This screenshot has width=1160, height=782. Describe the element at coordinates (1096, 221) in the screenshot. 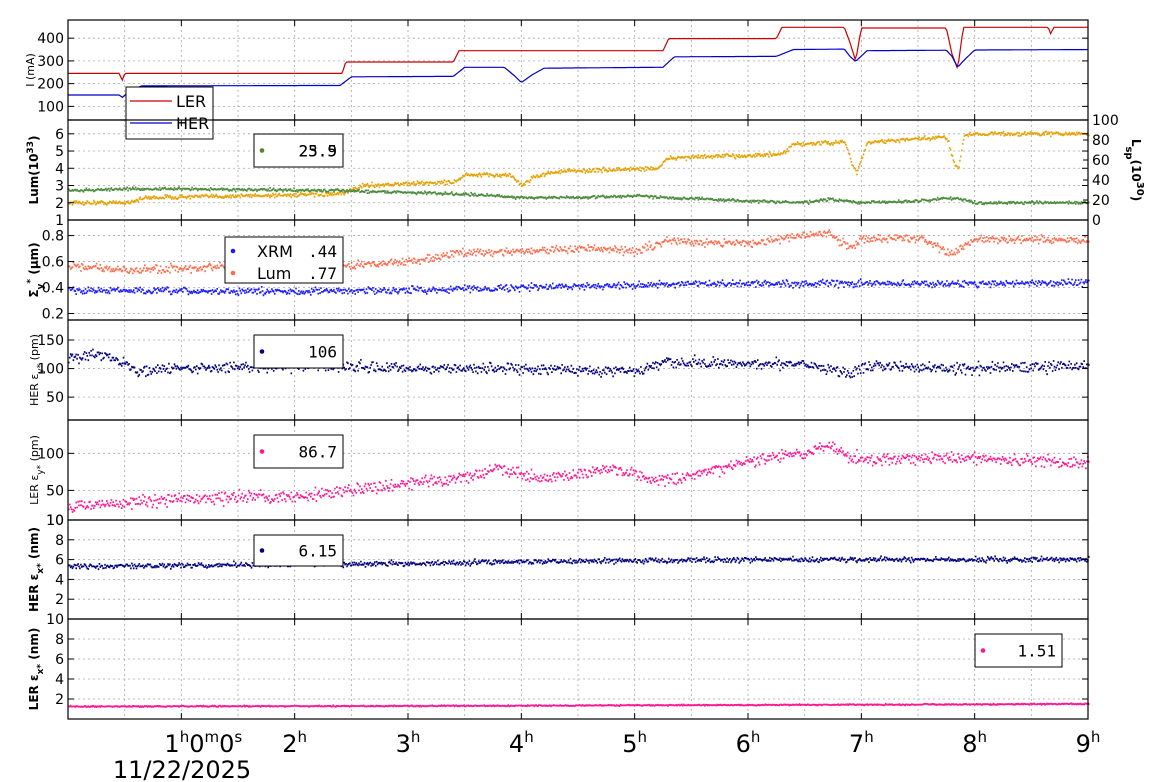

I see `ytick-right-label: 0` at that location.